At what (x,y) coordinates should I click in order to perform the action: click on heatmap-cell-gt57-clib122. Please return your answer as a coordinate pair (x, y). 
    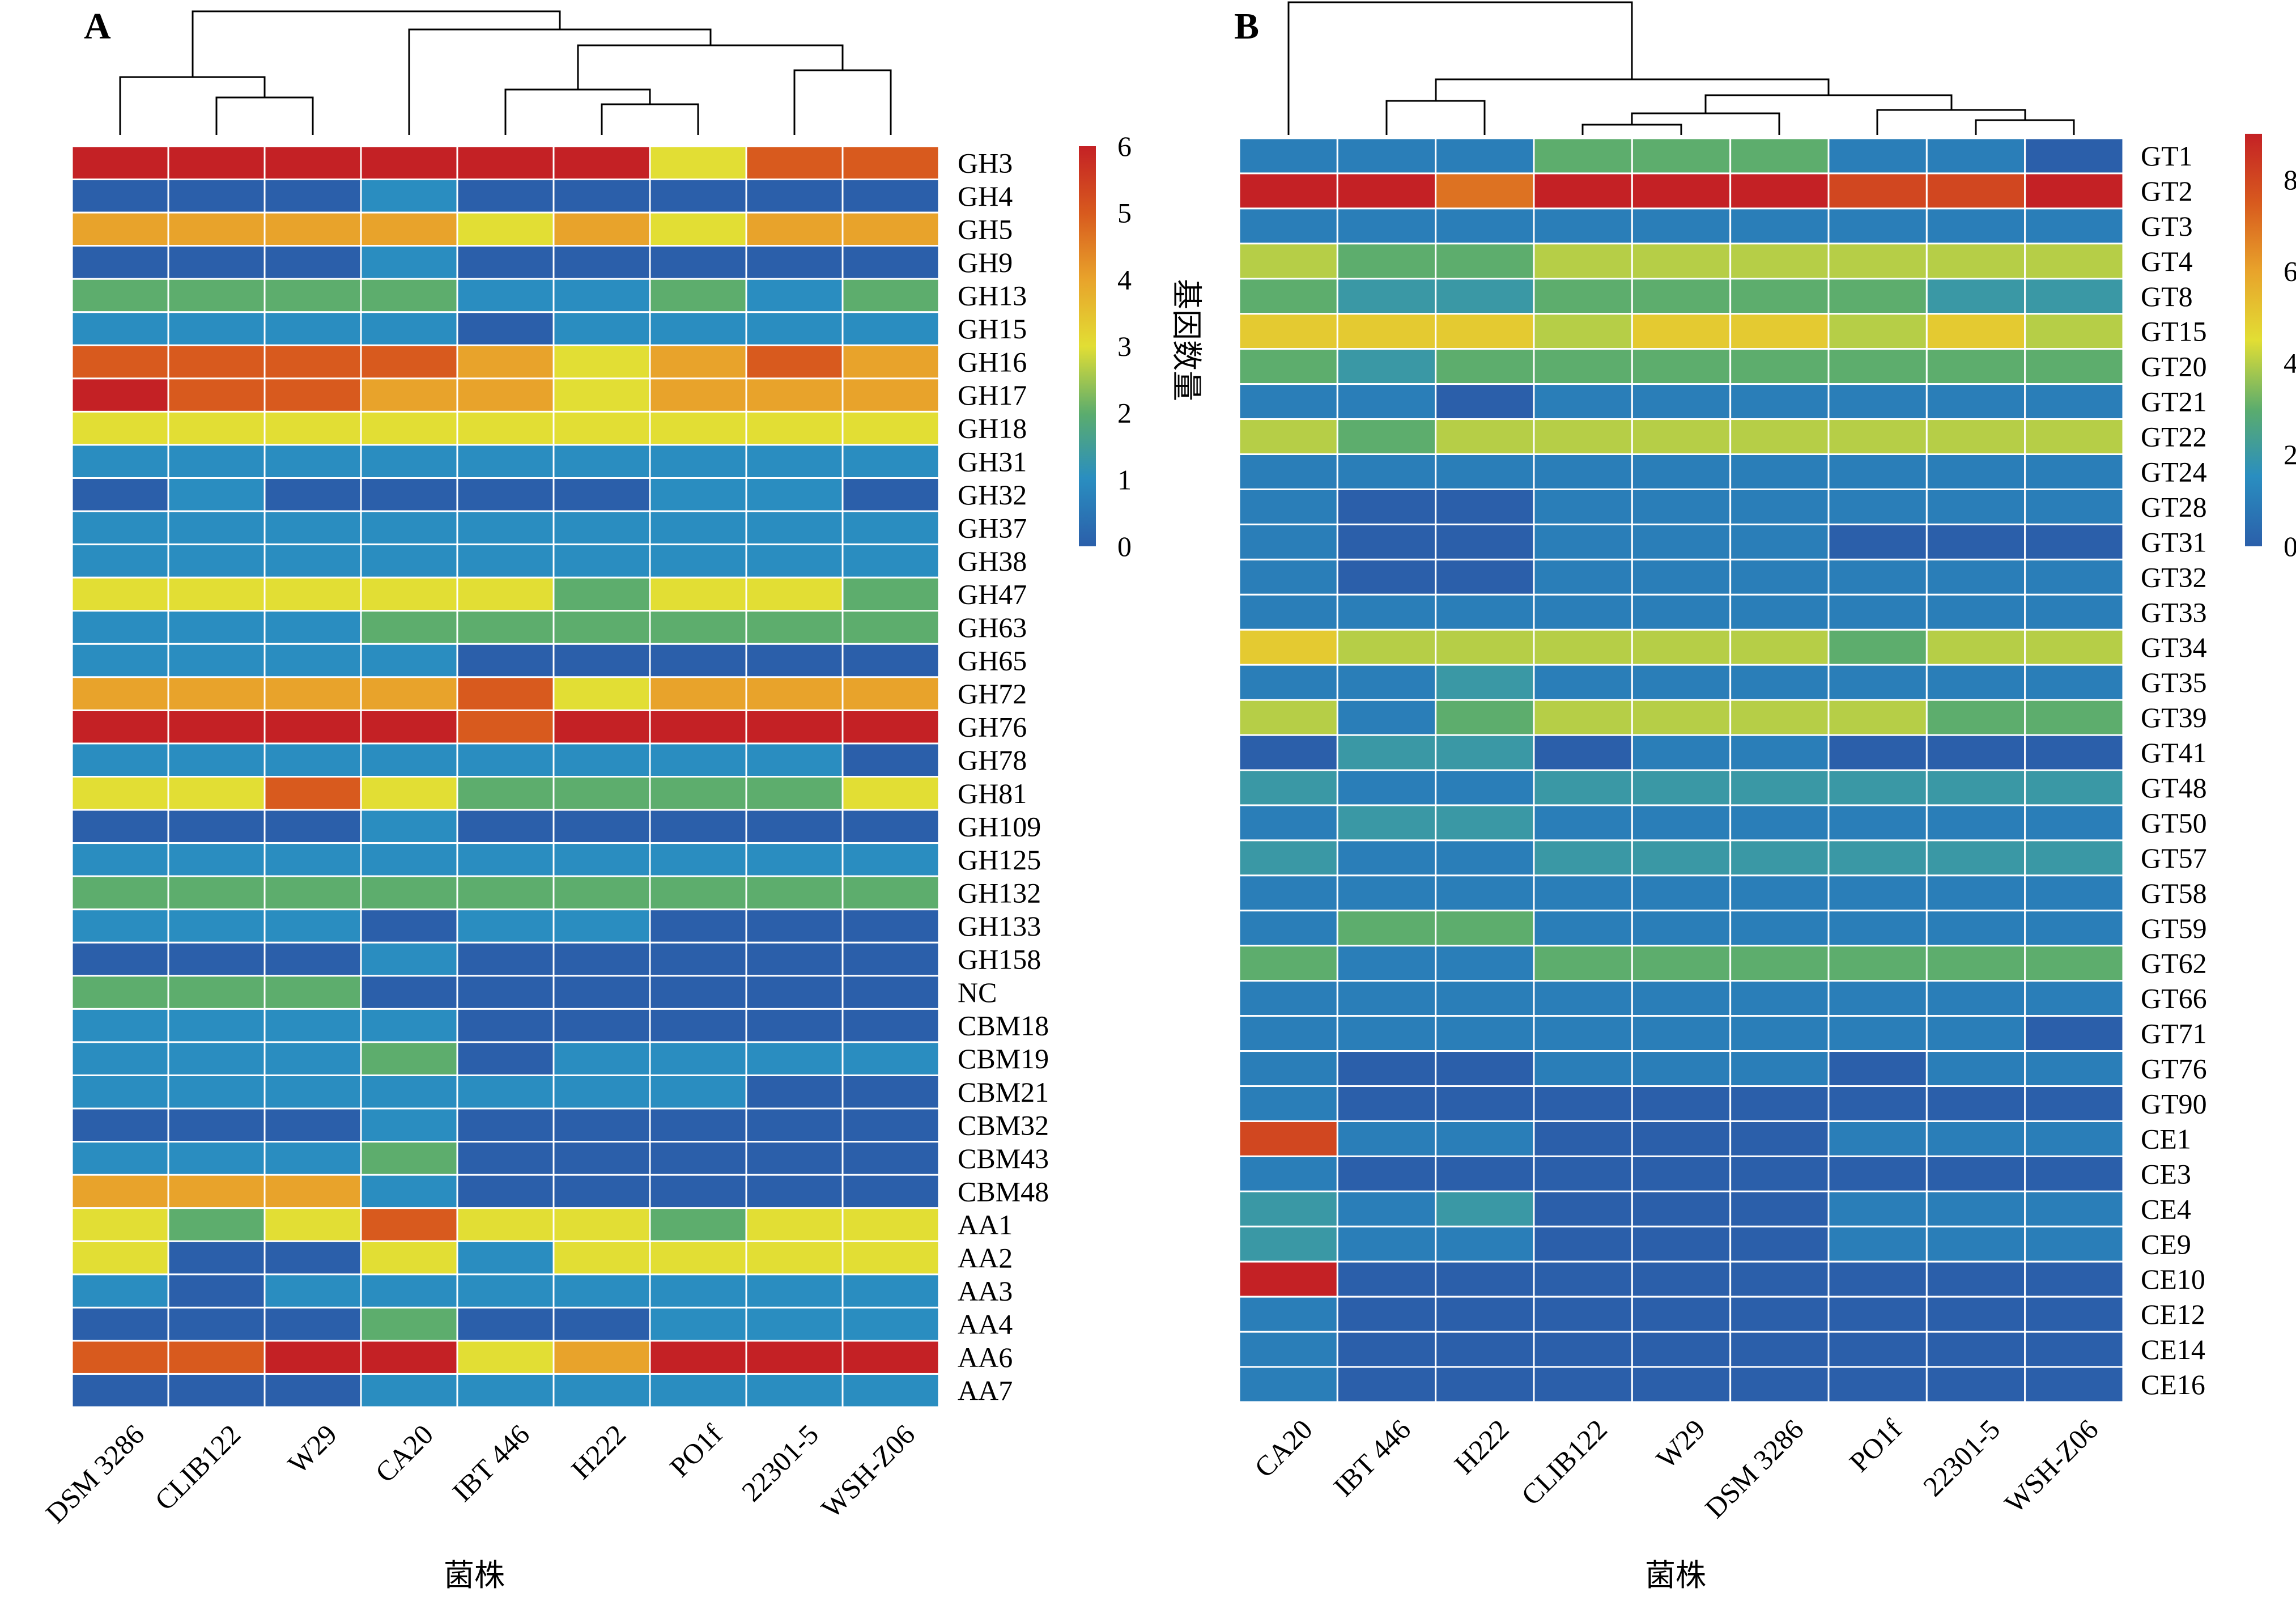
    Looking at the image, I should click on (1583, 858).